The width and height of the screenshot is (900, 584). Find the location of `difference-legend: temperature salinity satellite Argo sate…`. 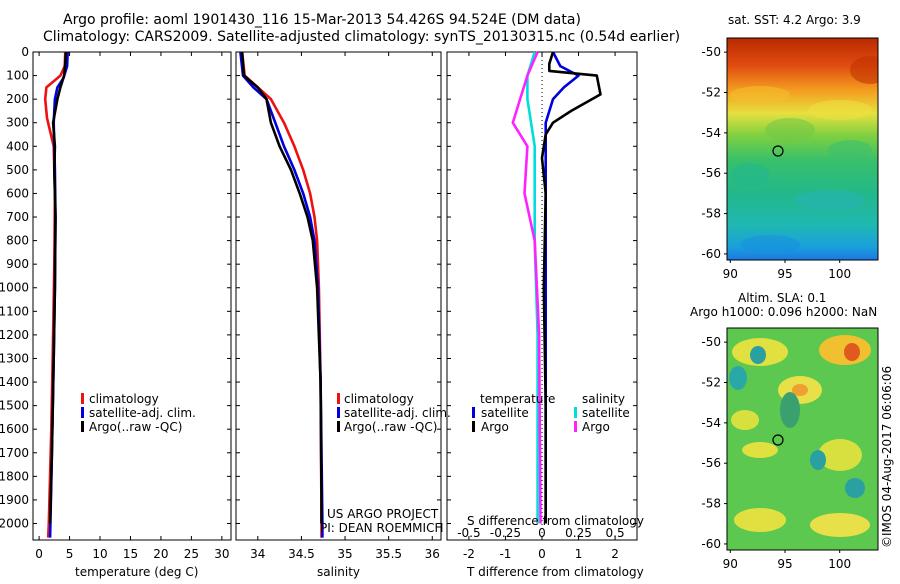

difference-legend: temperature salinity satellite Argo sate… is located at coordinates (551, 413).